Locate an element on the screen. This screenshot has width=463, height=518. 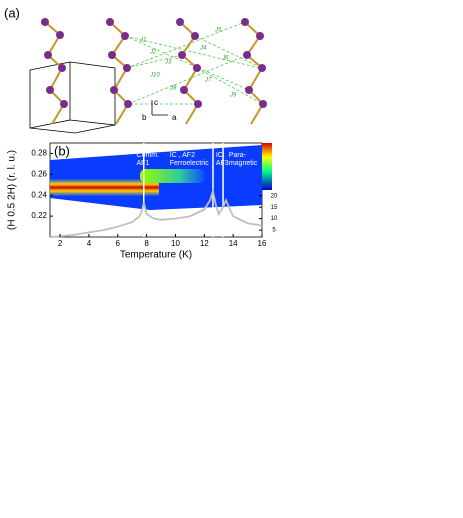
x-axis-label: Temperature (K) is located at coordinates (156, 255).